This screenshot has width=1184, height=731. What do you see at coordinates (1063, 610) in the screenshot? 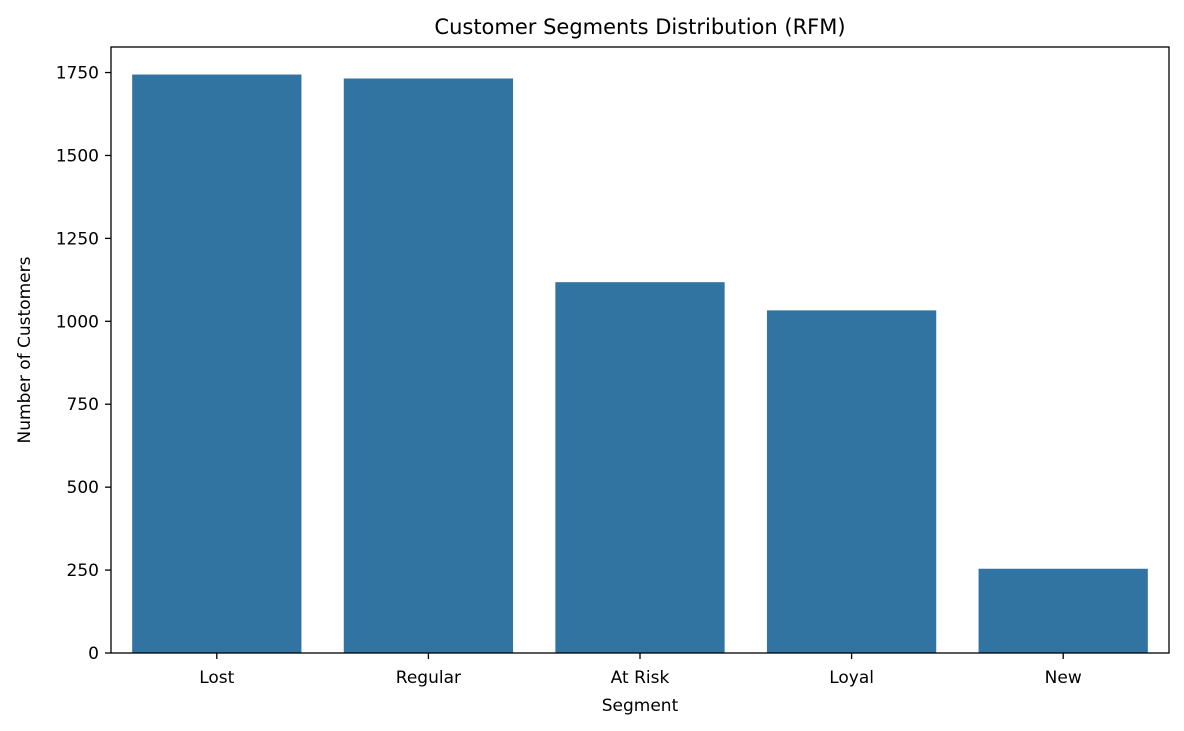
I see `bar-new` at bounding box center [1063, 610].